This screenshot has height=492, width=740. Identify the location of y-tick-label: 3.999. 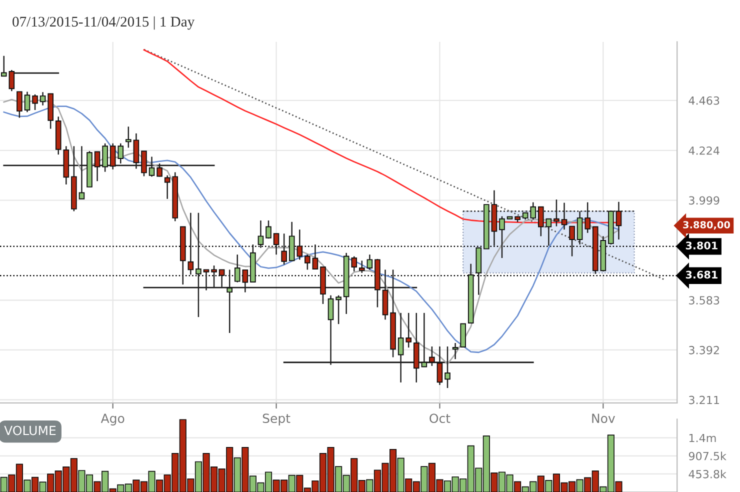
(704, 200).